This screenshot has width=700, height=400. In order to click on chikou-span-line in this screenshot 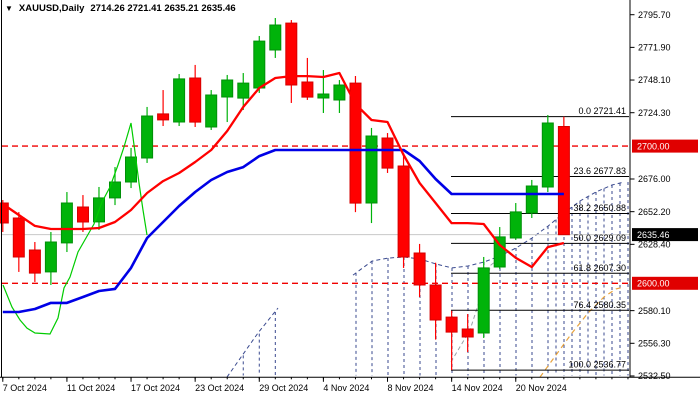, I will do `click(75, 228)`.